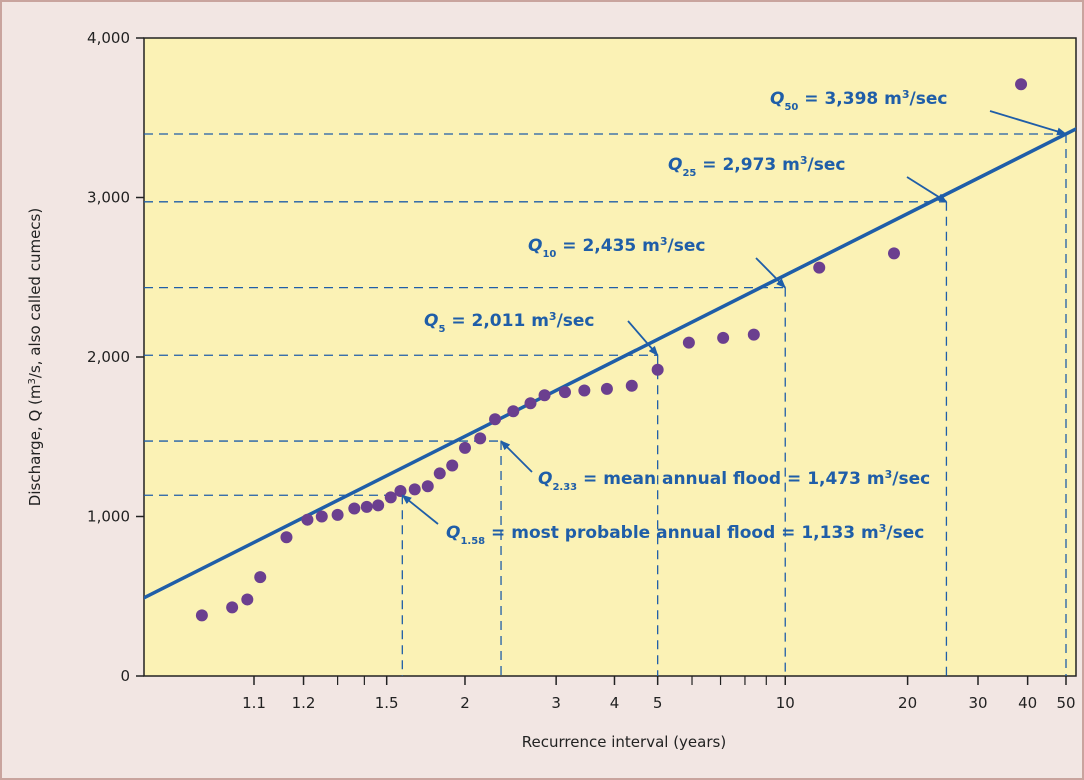 This screenshot has height=780, width=1084. I want to click on callout-q10: Q10 = 2,435 m3/sec, so click(616, 247).